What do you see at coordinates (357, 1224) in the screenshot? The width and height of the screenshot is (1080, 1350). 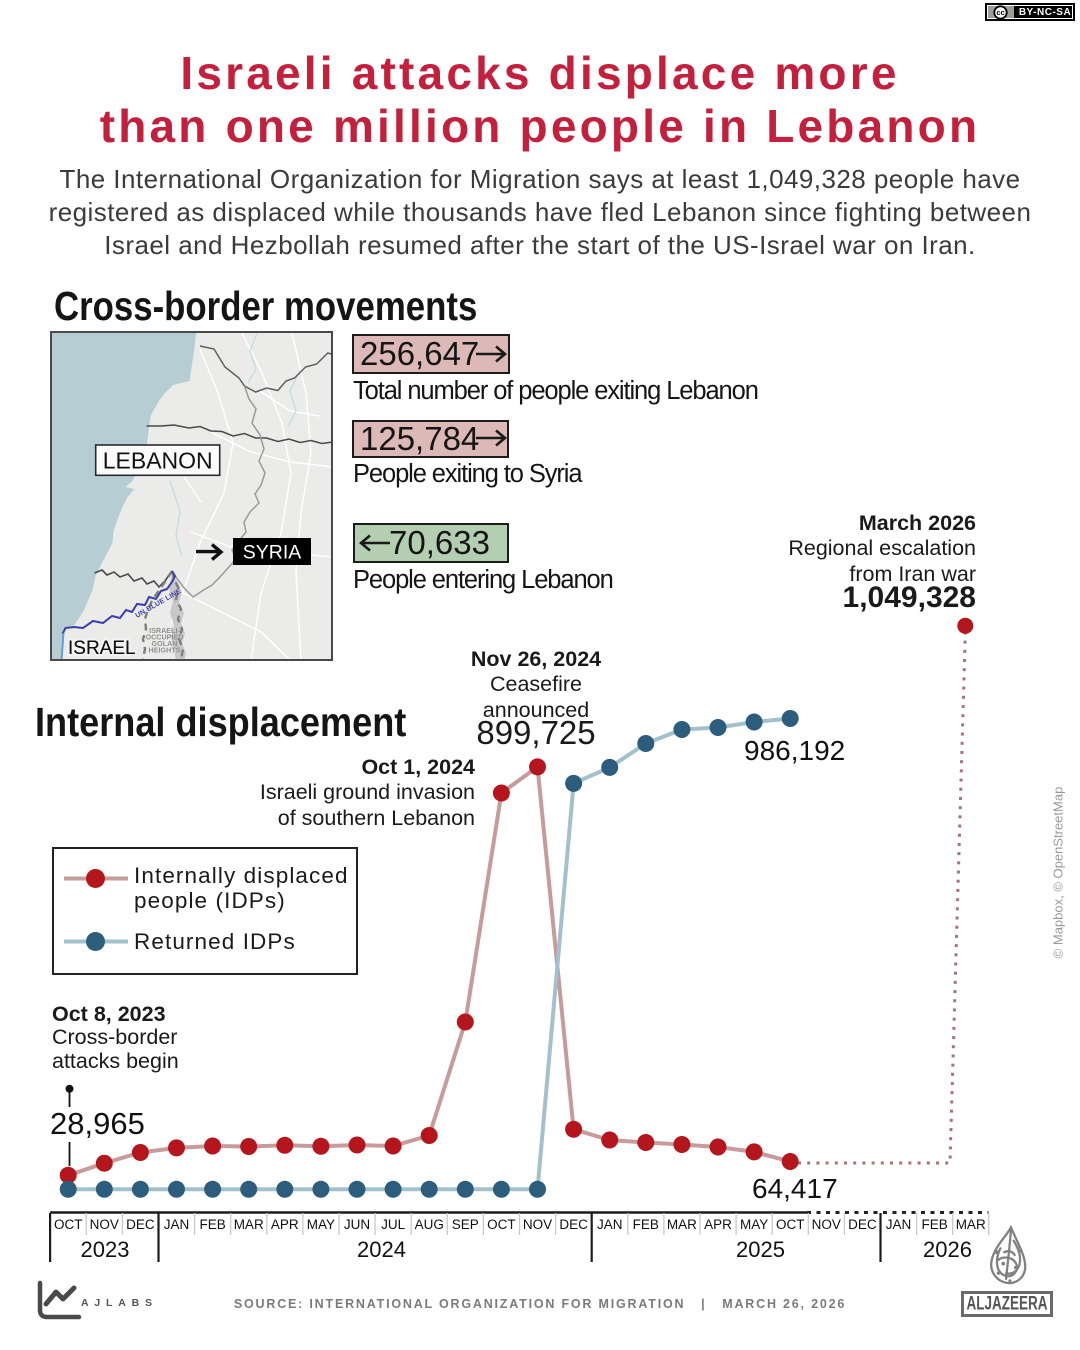 I see `svg-text: JUN` at bounding box center [357, 1224].